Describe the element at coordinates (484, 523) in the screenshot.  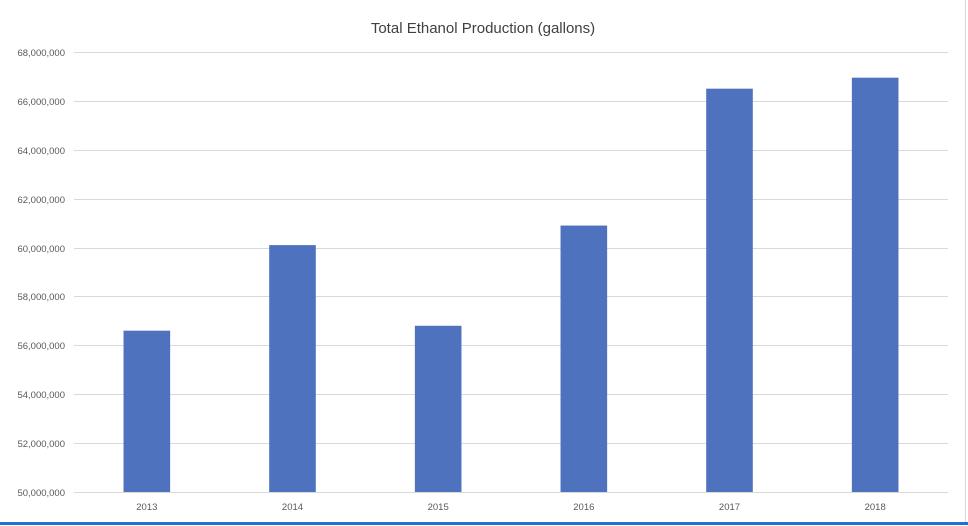
I see `selection-border` at that location.